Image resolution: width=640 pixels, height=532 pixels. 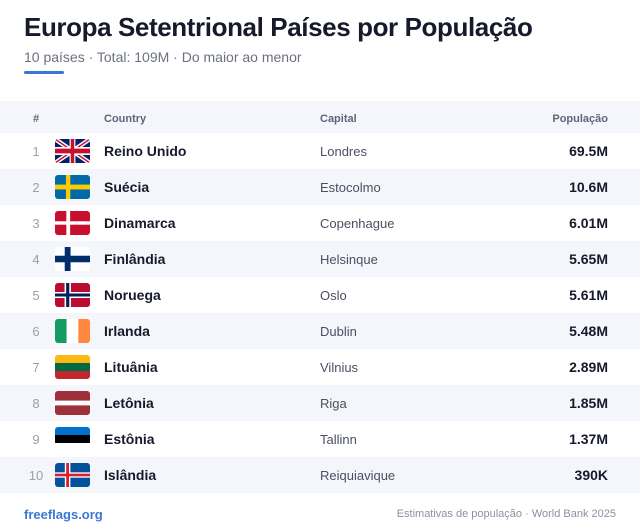 What do you see at coordinates (333, 403) in the screenshot?
I see `capital-cell: Riga` at bounding box center [333, 403].